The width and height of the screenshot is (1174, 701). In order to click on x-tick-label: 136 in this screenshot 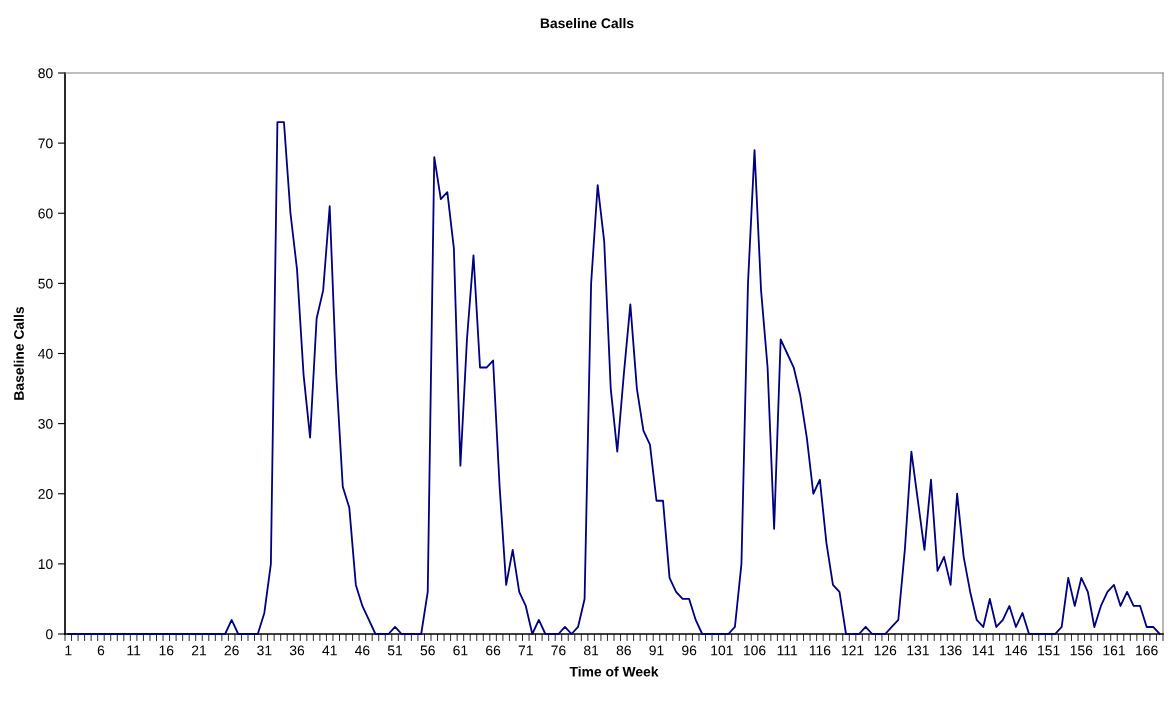, I will do `click(951, 650)`.